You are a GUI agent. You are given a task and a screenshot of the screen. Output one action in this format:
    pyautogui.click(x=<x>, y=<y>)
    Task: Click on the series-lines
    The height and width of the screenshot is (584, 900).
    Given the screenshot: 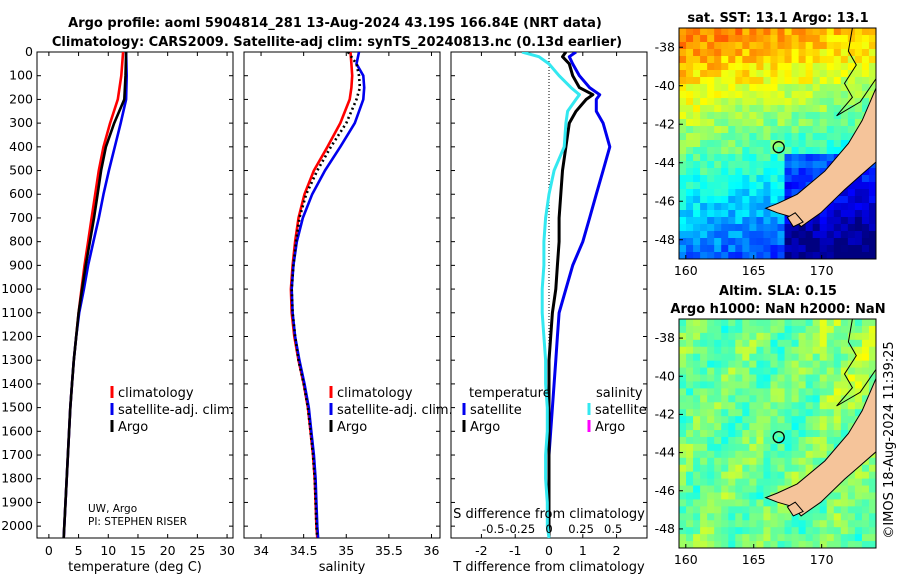 What is the action you would take?
    pyautogui.click(x=95, y=295)
    